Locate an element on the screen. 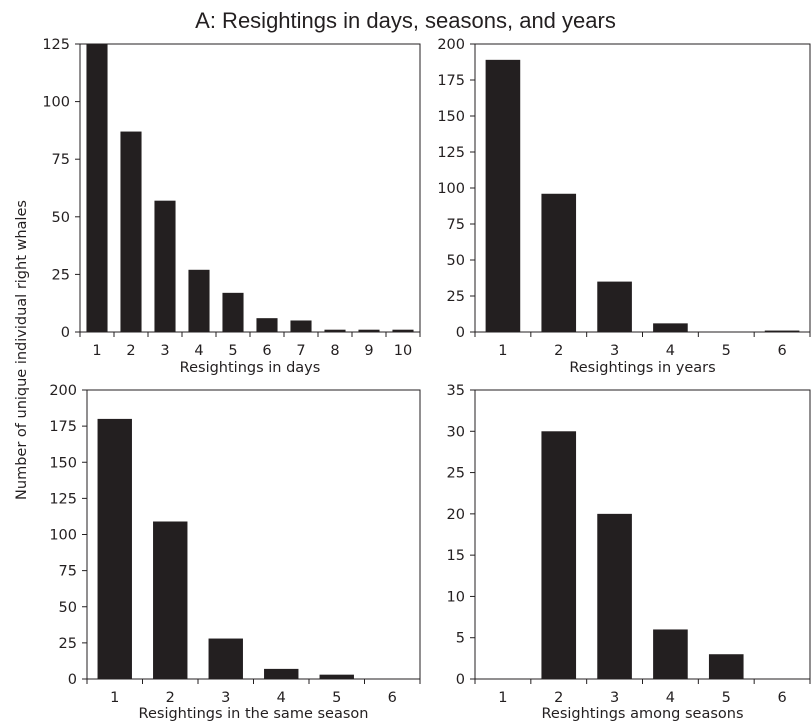 This screenshot has height=721, width=811. panel-years-ytick-label: 175 is located at coordinates (451, 81).